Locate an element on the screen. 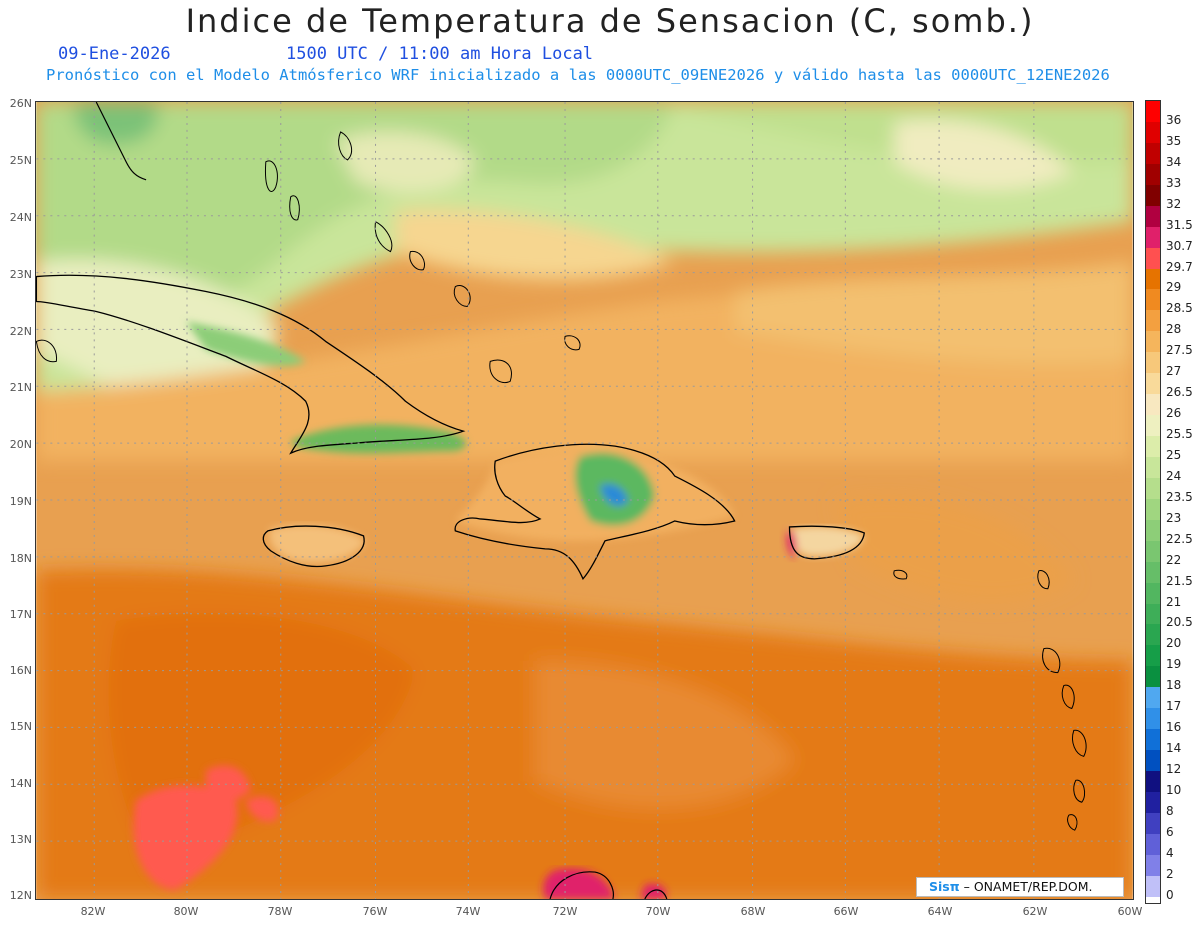 The height and width of the screenshot is (927, 1200). colorbar-label: 36 is located at coordinates (1174, 119).